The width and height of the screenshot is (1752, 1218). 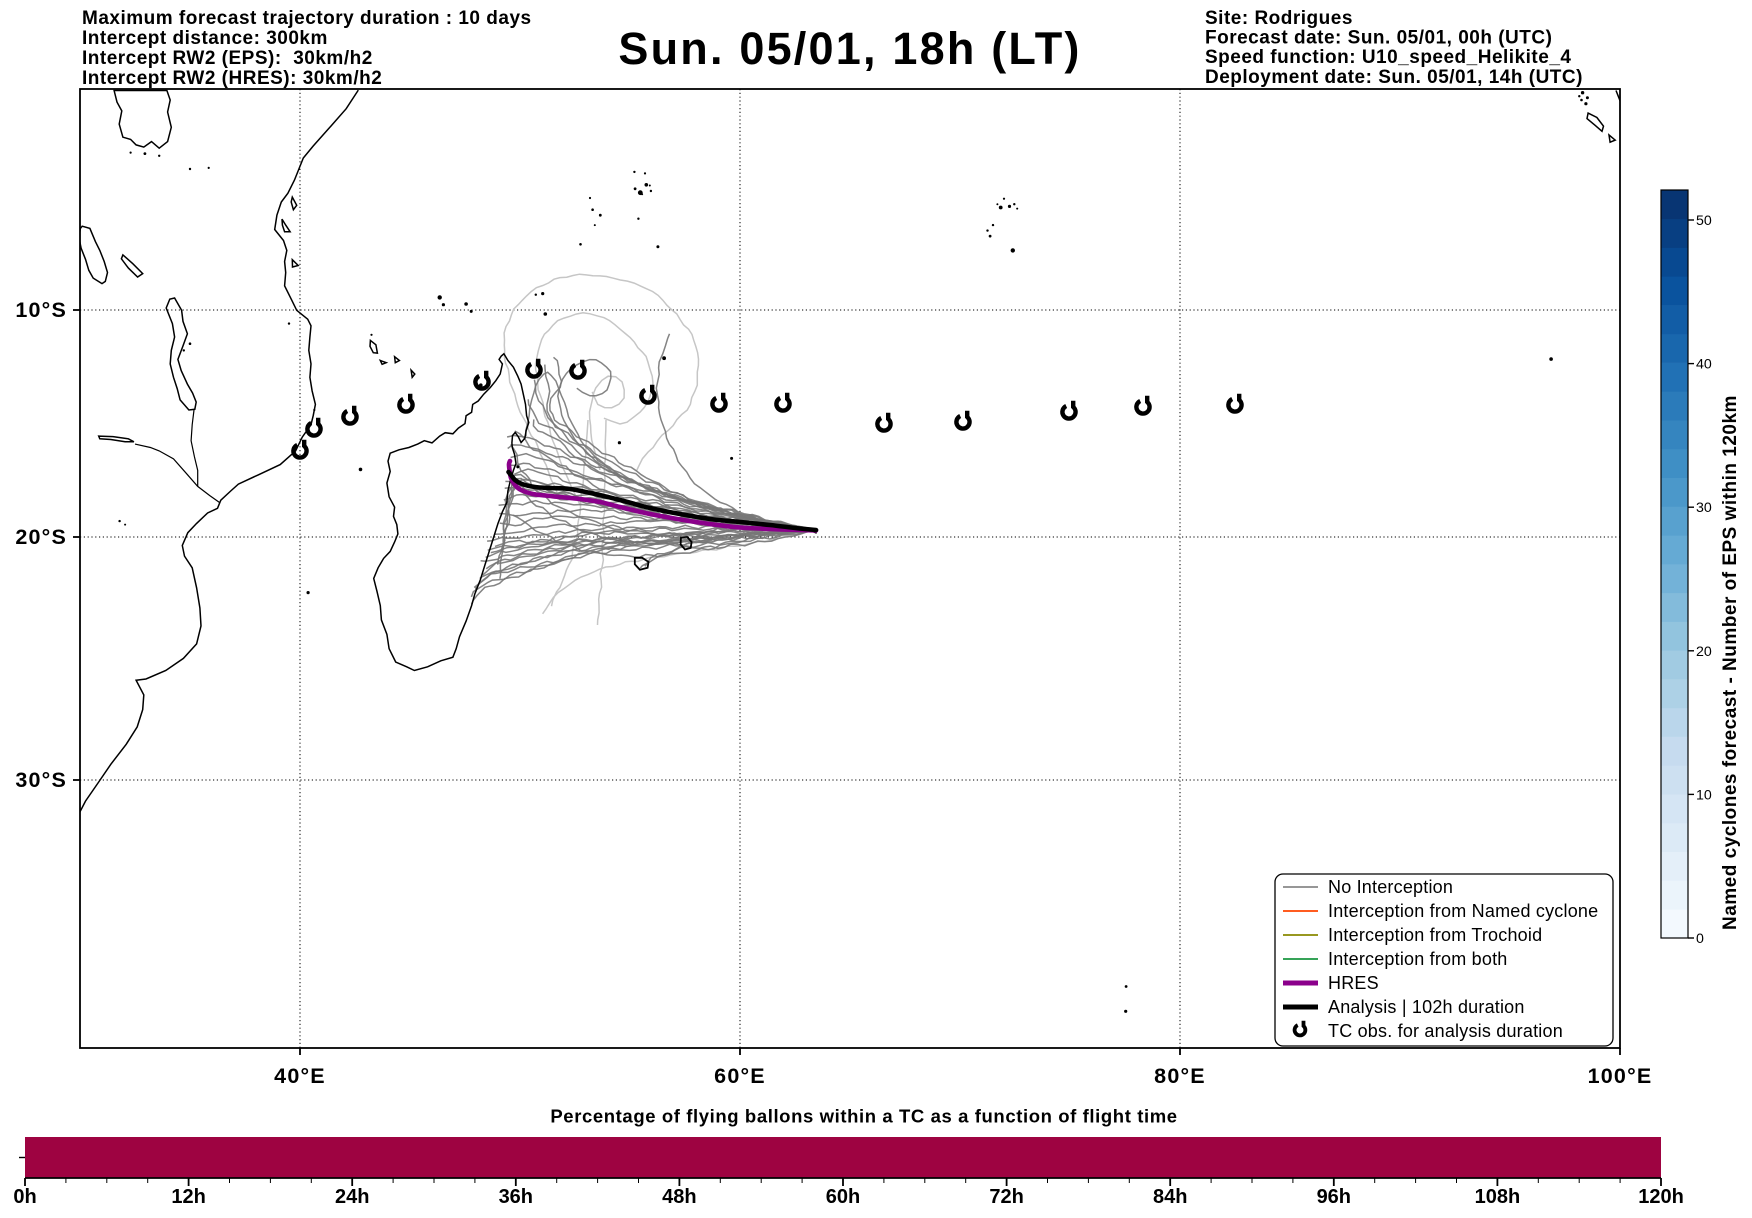 What do you see at coordinates (41, 310) in the screenshot?
I see `svg-text: 10°S` at bounding box center [41, 310].